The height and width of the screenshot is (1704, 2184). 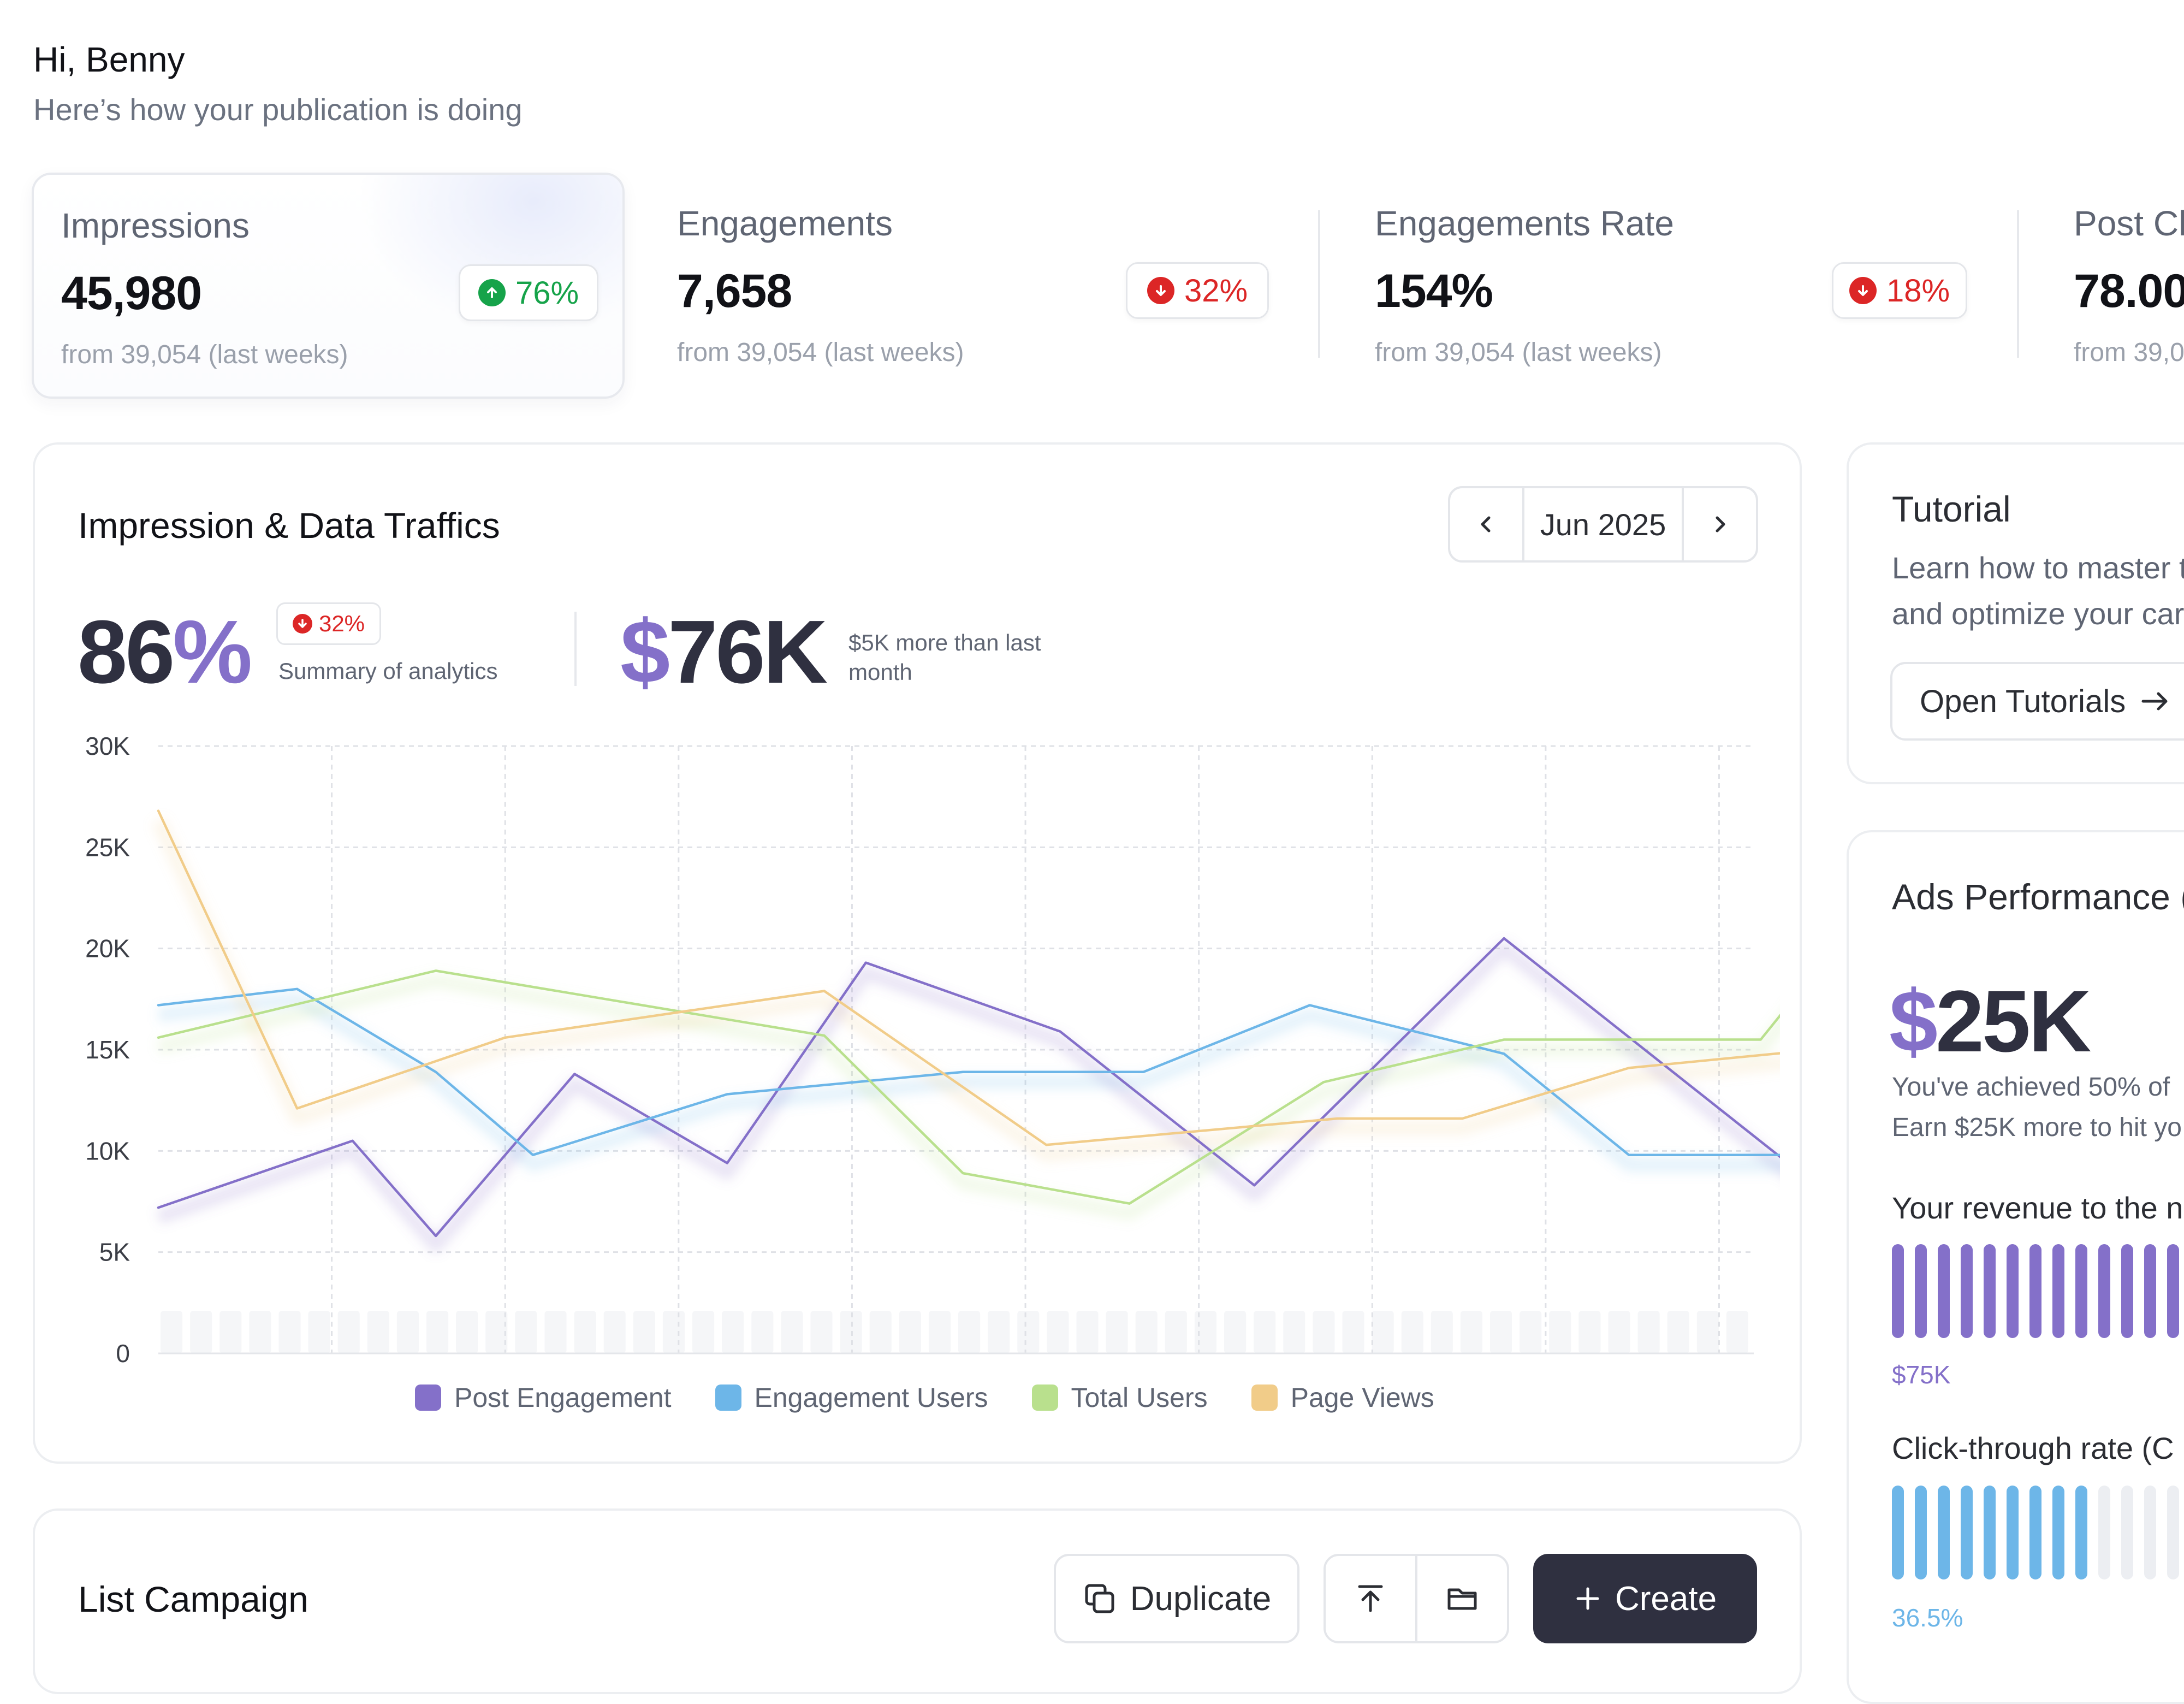 I want to click on next-month-button, so click(x=1720, y=524).